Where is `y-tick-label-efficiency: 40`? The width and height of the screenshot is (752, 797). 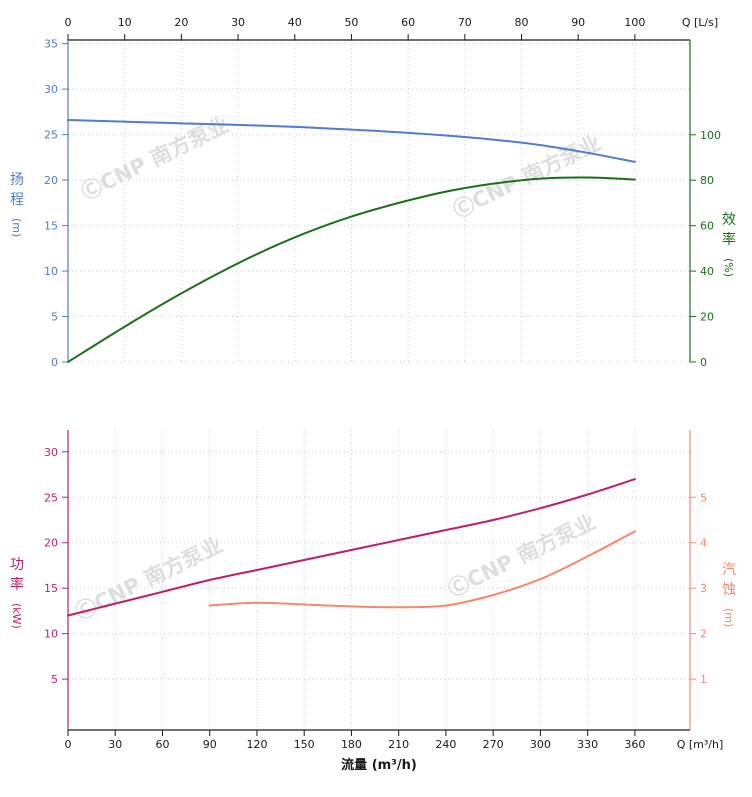 y-tick-label-efficiency: 40 is located at coordinates (707, 271).